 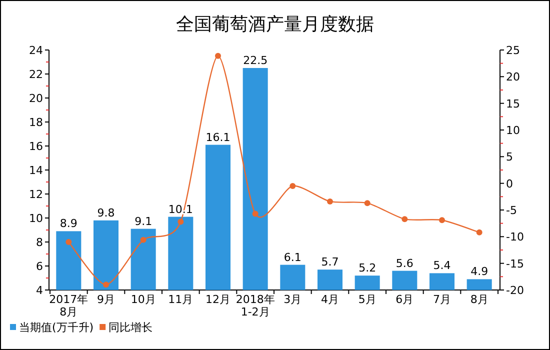 I want to click on x-tick-label: 5月, so click(x=367, y=299).